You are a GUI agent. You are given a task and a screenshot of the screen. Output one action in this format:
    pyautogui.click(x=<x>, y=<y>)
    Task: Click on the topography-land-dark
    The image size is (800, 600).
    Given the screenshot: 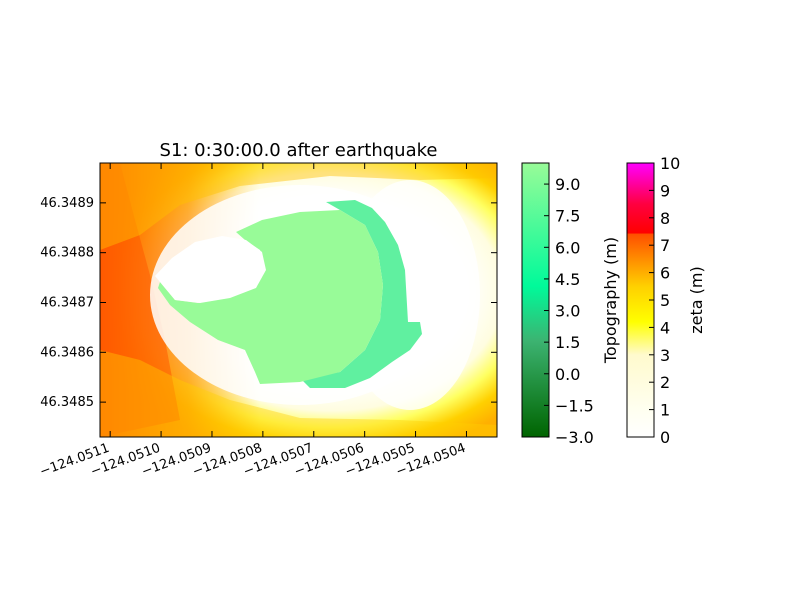 What is the action you would take?
    pyautogui.click(x=361, y=294)
    